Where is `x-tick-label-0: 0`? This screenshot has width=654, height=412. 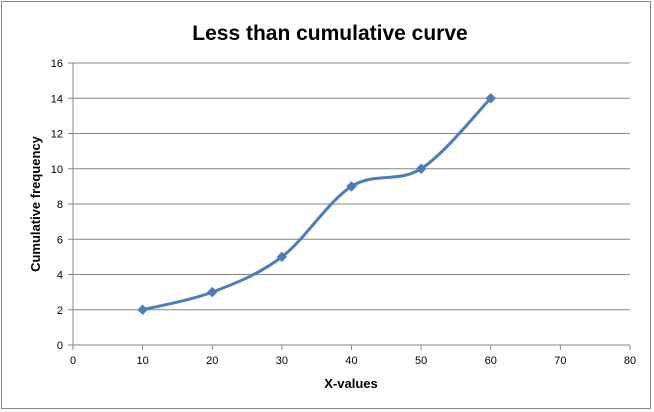
x-tick-label-0: 0 is located at coordinates (73, 361).